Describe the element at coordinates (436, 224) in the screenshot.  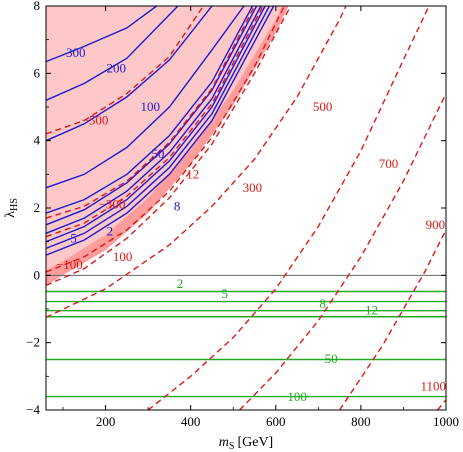
I see `red-contour-label-8: 900` at that location.